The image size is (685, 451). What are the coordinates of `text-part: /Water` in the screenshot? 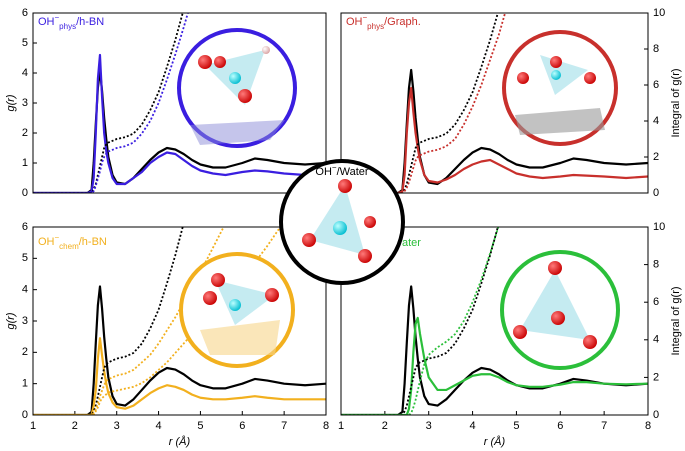 It's located at (353, 172).